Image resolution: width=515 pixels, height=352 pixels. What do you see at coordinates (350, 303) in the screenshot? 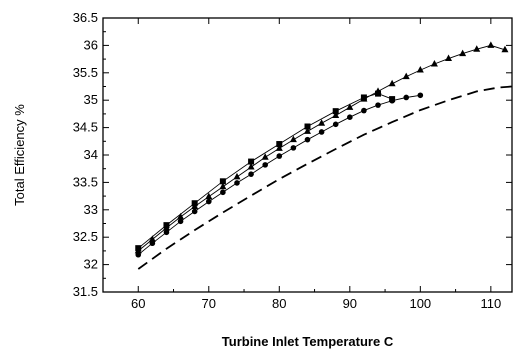
I see `x-tick-label: 90` at bounding box center [350, 303].